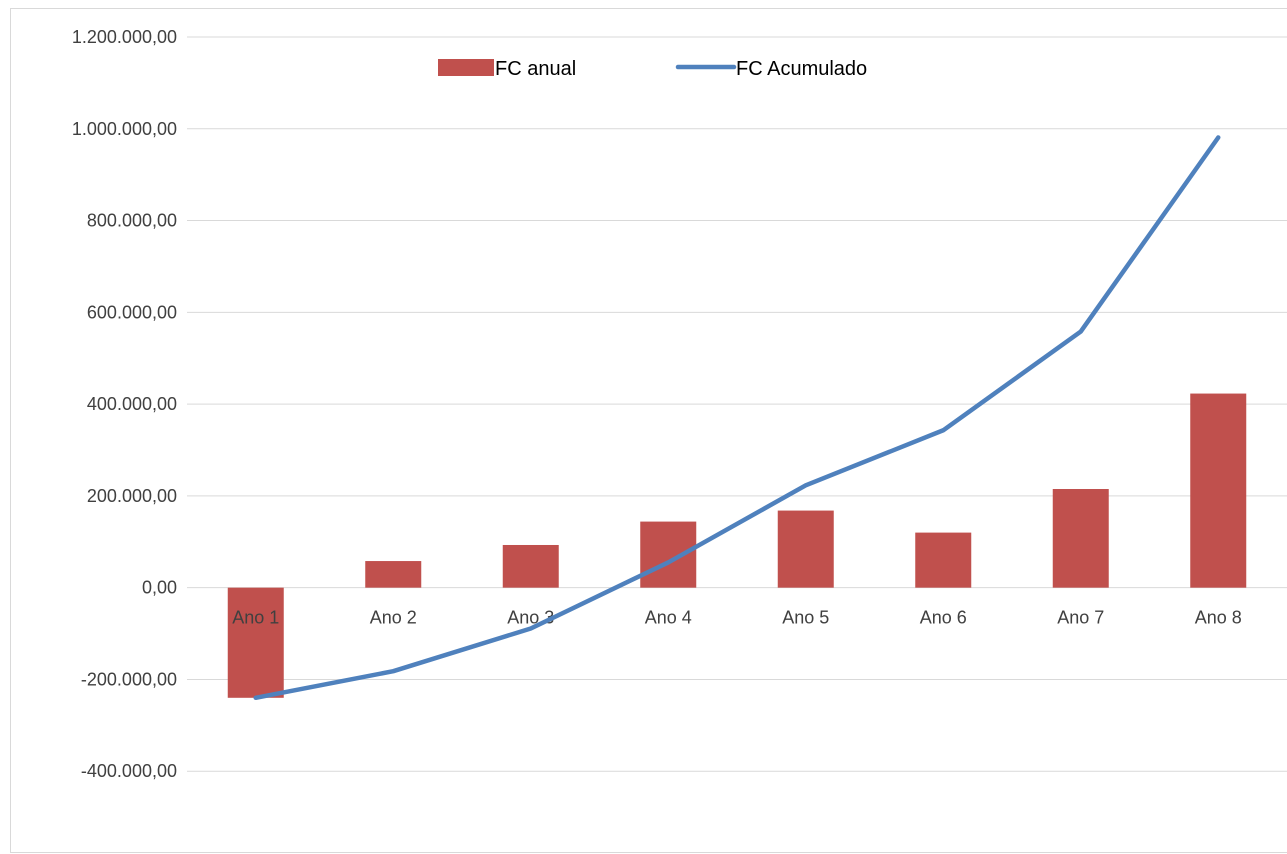 This screenshot has width=1287, height=854. What do you see at coordinates (132, 404) in the screenshot?
I see `y-tick-label: 400.000,00` at bounding box center [132, 404].